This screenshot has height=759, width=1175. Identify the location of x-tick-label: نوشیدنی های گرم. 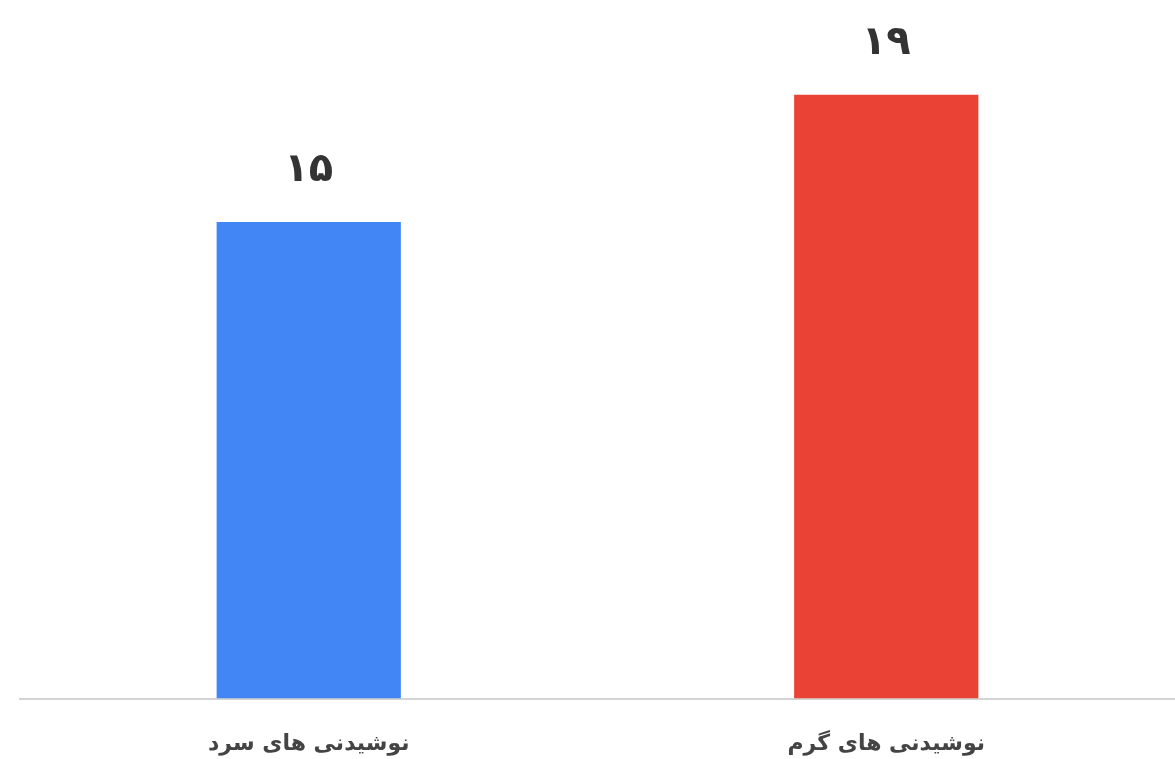
(886, 742).